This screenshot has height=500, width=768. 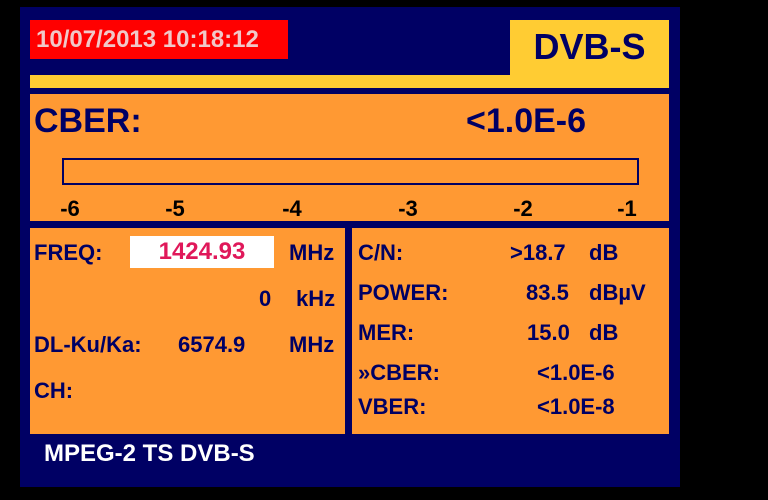 I want to click on dl-label: DL-Ku/Ka:, so click(x=88, y=344).